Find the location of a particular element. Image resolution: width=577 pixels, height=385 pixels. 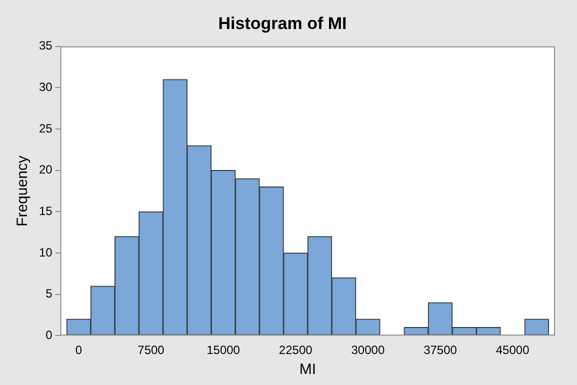

y-tick-label: 35 is located at coordinates (45, 45).